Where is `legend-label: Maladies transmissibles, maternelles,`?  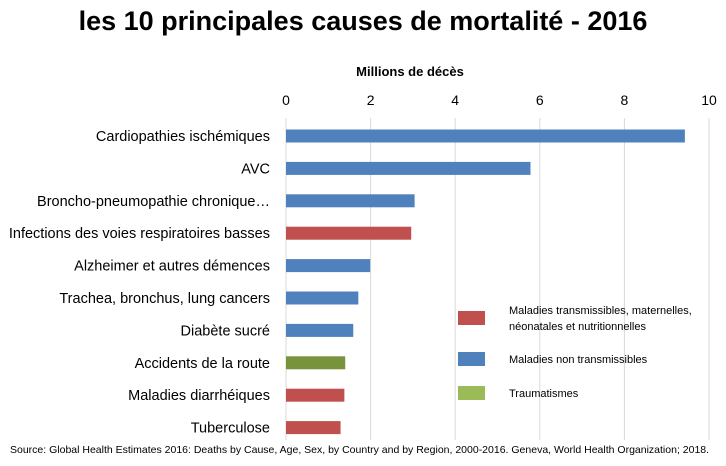 legend-label: Maladies transmissibles, maternelles, is located at coordinates (600, 311).